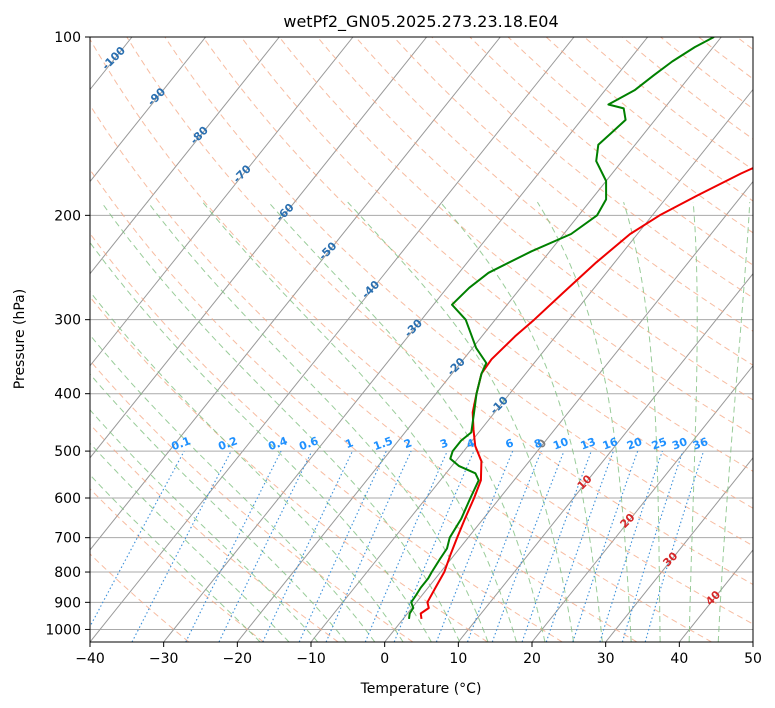 The image size is (775, 708). I want to click on x-tick-label: 20, so click(532, 659).